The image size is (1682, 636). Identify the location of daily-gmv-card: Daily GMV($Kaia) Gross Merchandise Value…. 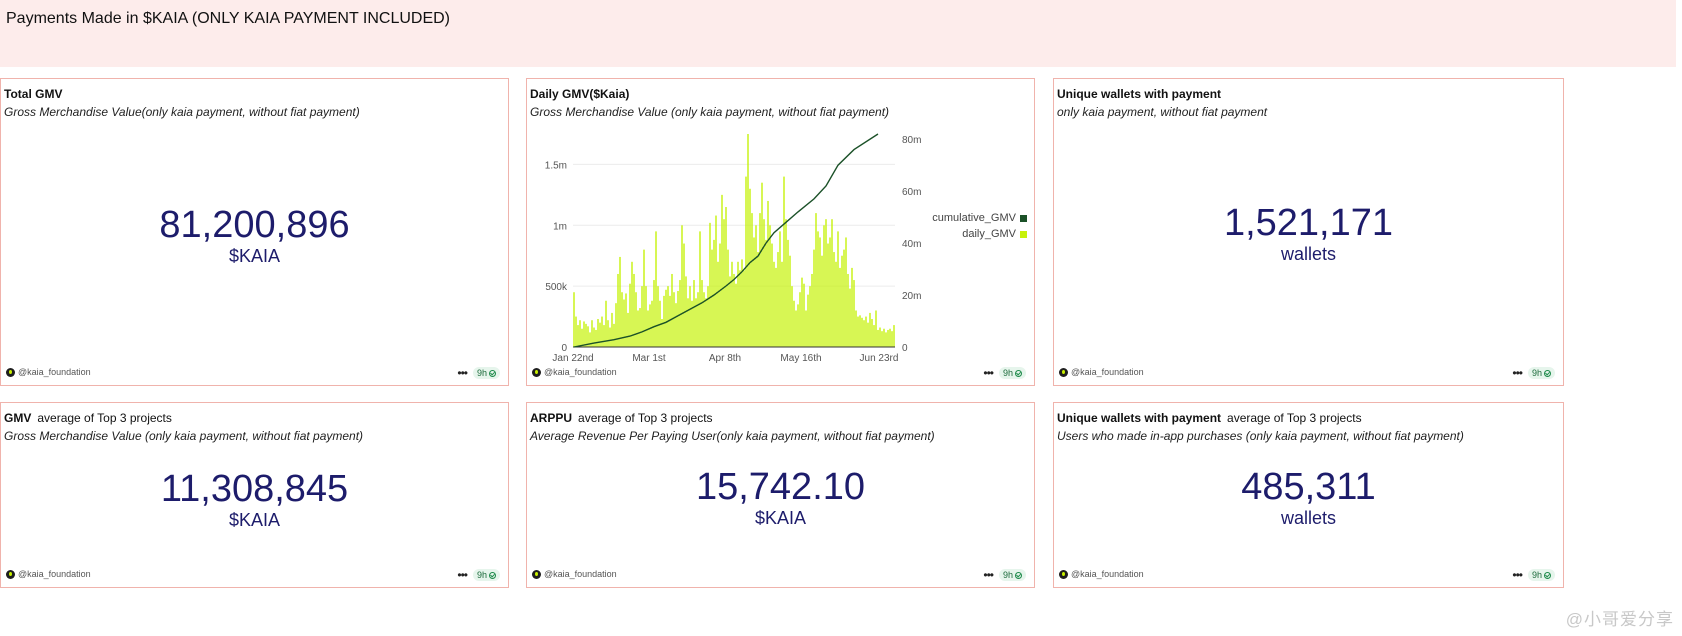
(780, 232).